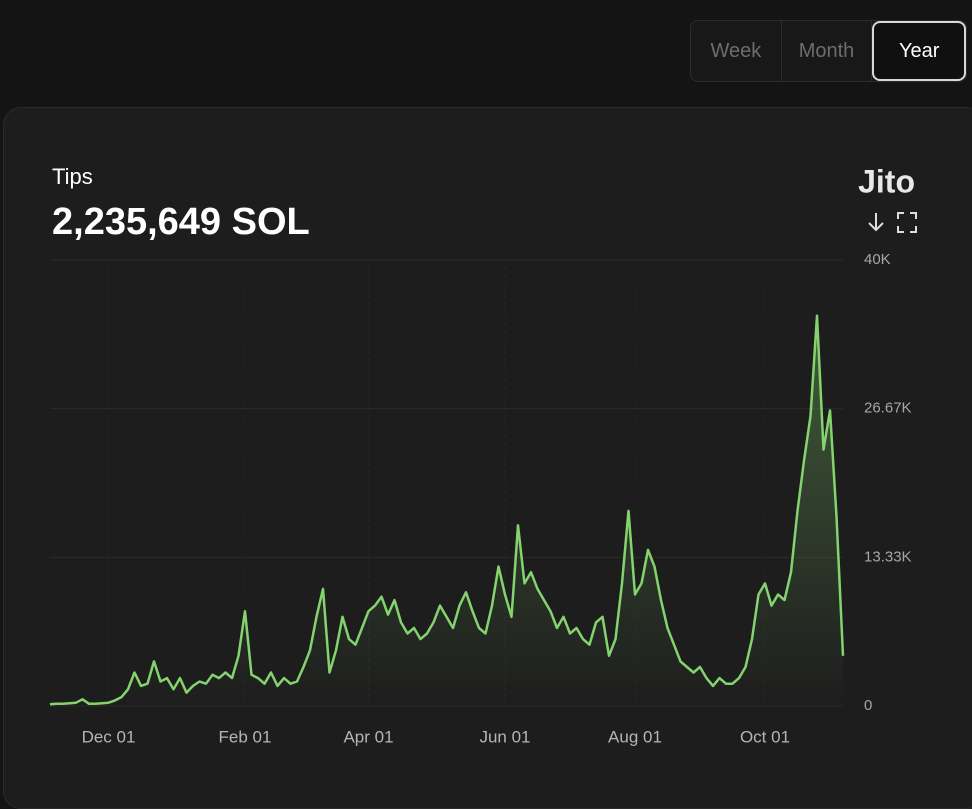  I want to click on chart-title: Tips, so click(72, 176).